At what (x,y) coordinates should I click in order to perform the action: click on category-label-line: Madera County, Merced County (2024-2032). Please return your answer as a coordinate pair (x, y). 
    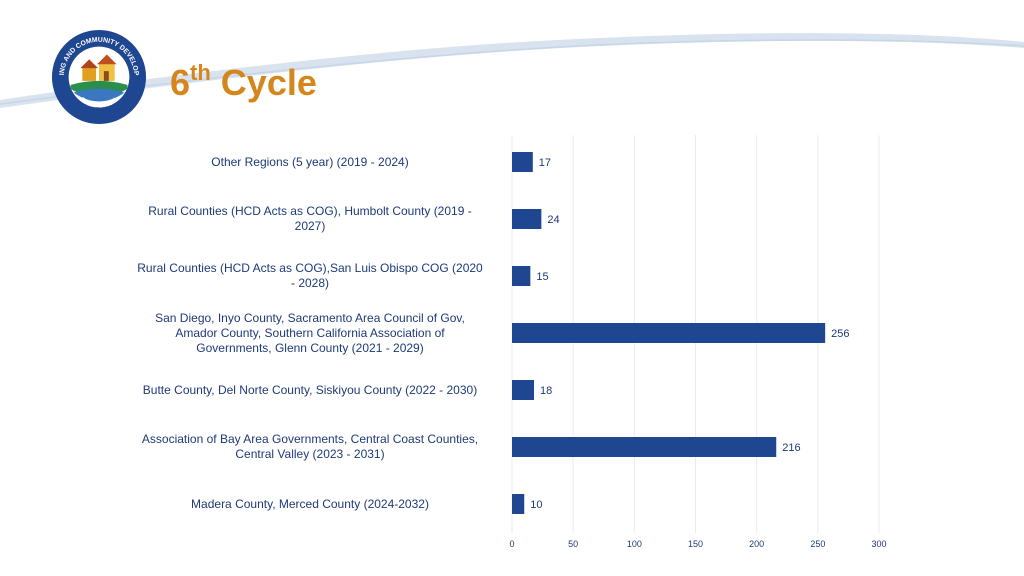
    Looking at the image, I should click on (310, 503).